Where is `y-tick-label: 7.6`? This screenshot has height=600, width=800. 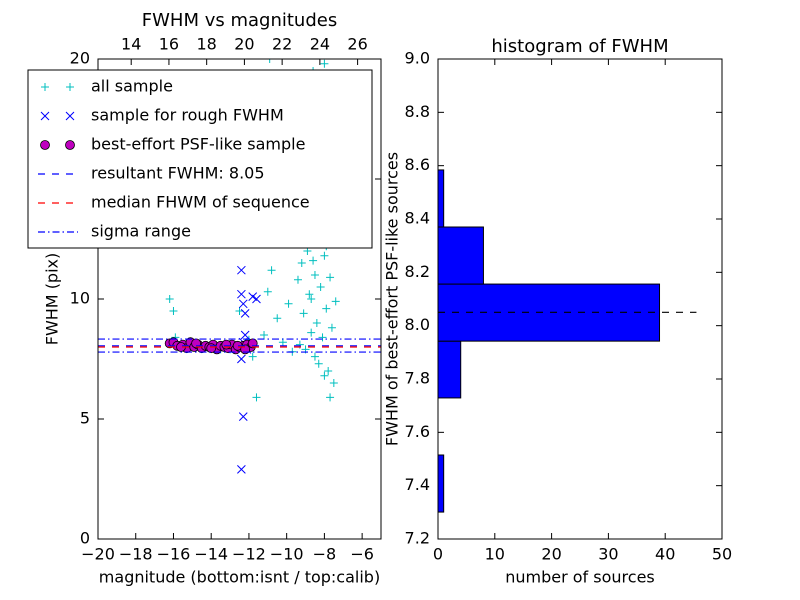 y-tick-label: 7.6 is located at coordinates (417, 431).